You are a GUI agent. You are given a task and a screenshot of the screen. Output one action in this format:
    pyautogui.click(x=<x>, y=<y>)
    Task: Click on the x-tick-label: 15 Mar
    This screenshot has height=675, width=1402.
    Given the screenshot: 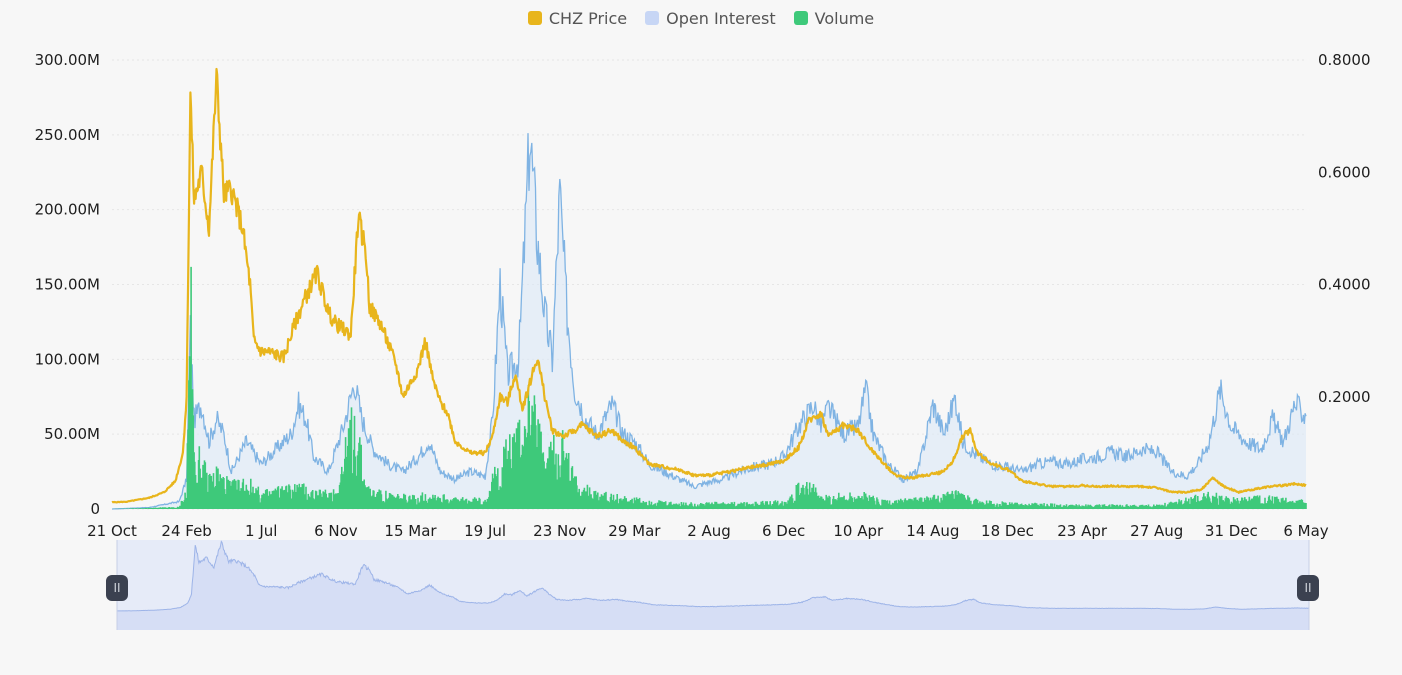 What is the action you would take?
    pyautogui.click(x=410, y=531)
    